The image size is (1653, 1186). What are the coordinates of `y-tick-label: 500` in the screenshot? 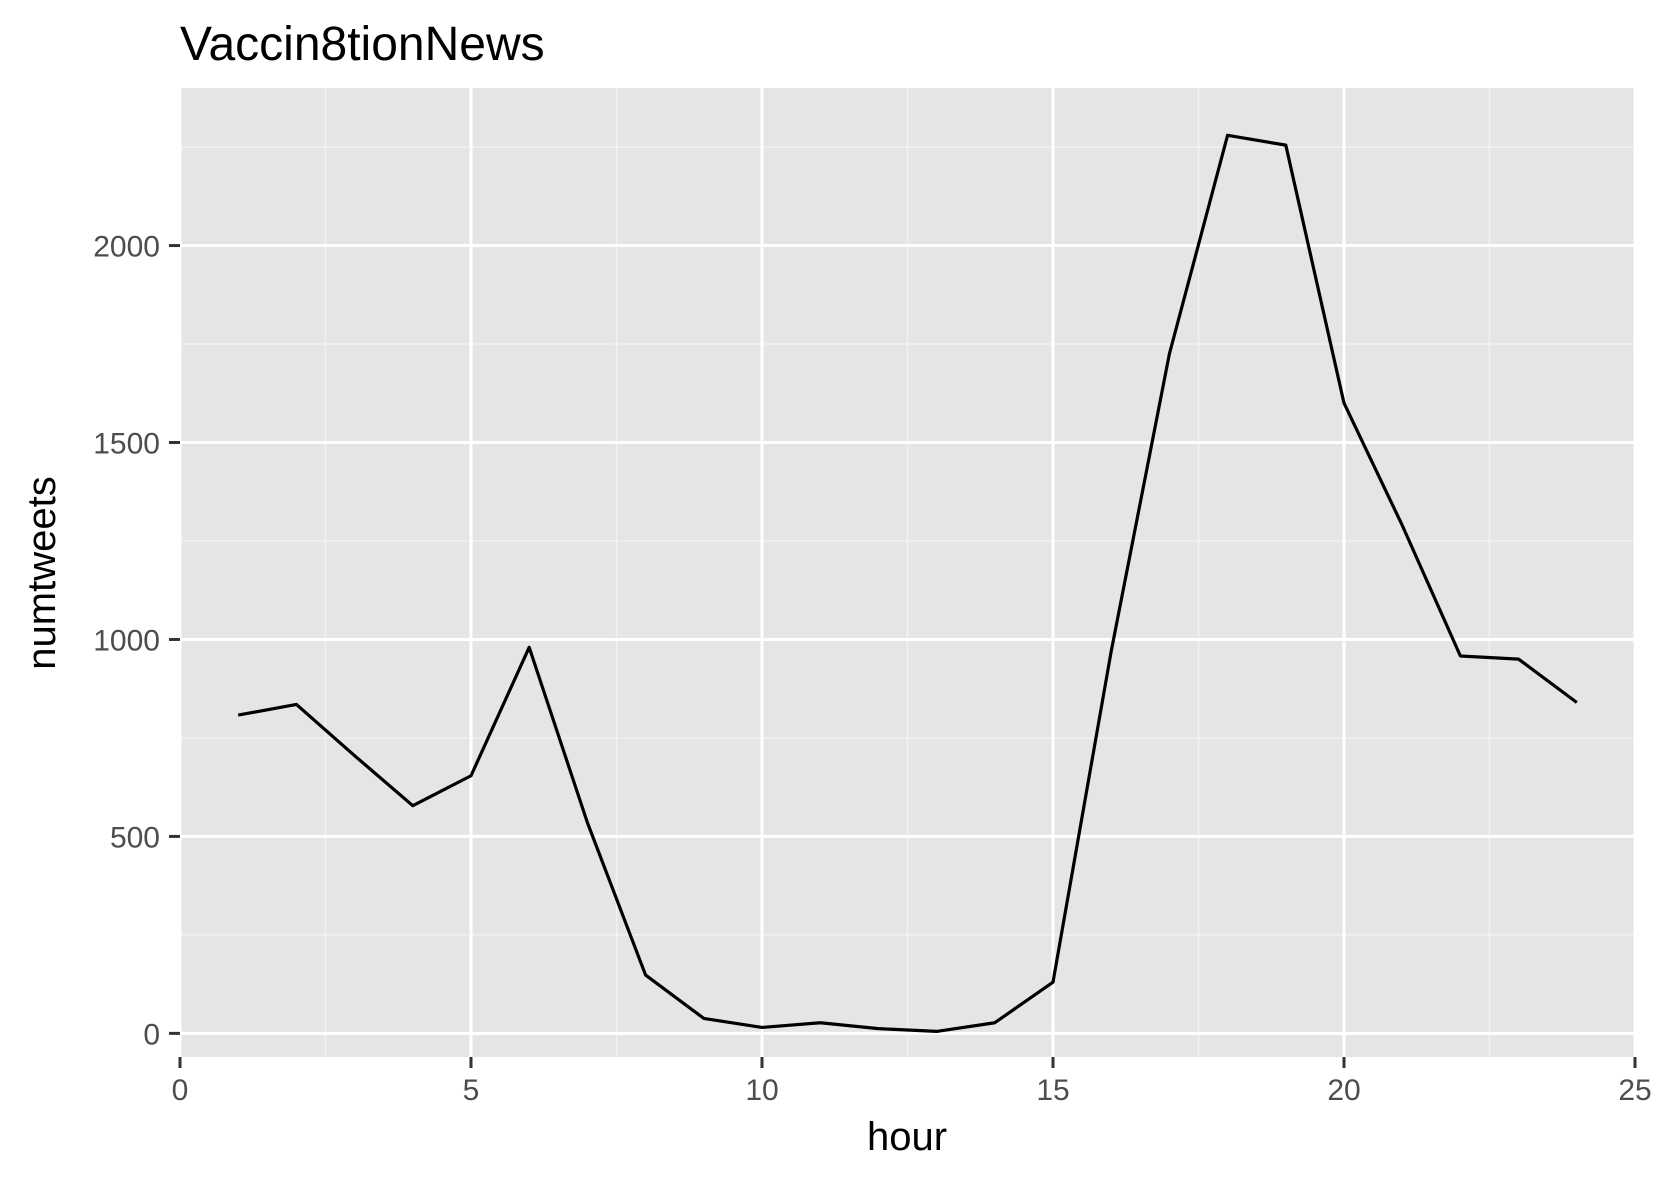 It's located at (135, 837).